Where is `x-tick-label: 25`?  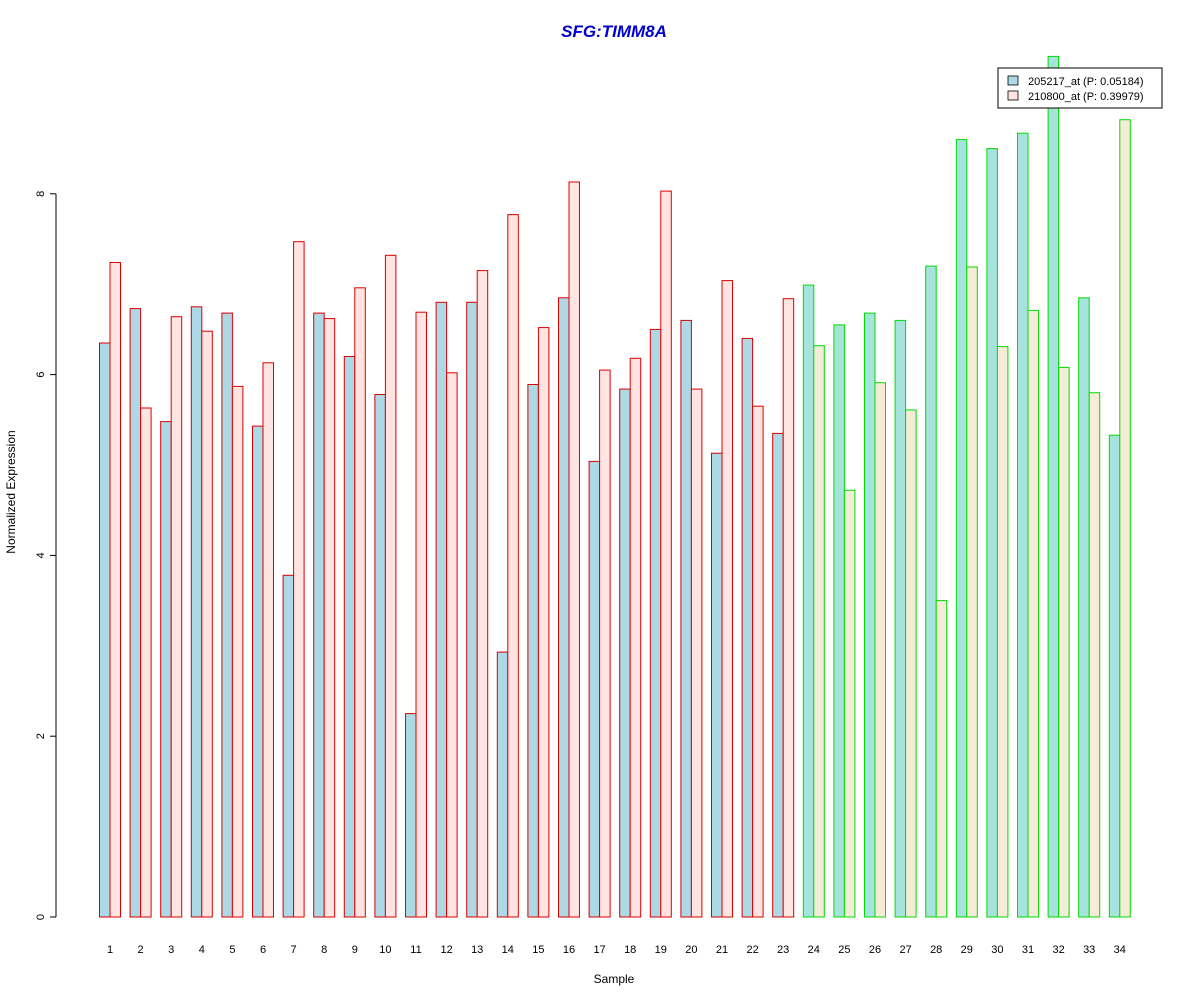
x-tick-label: 25 is located at coordinates (844, 950).